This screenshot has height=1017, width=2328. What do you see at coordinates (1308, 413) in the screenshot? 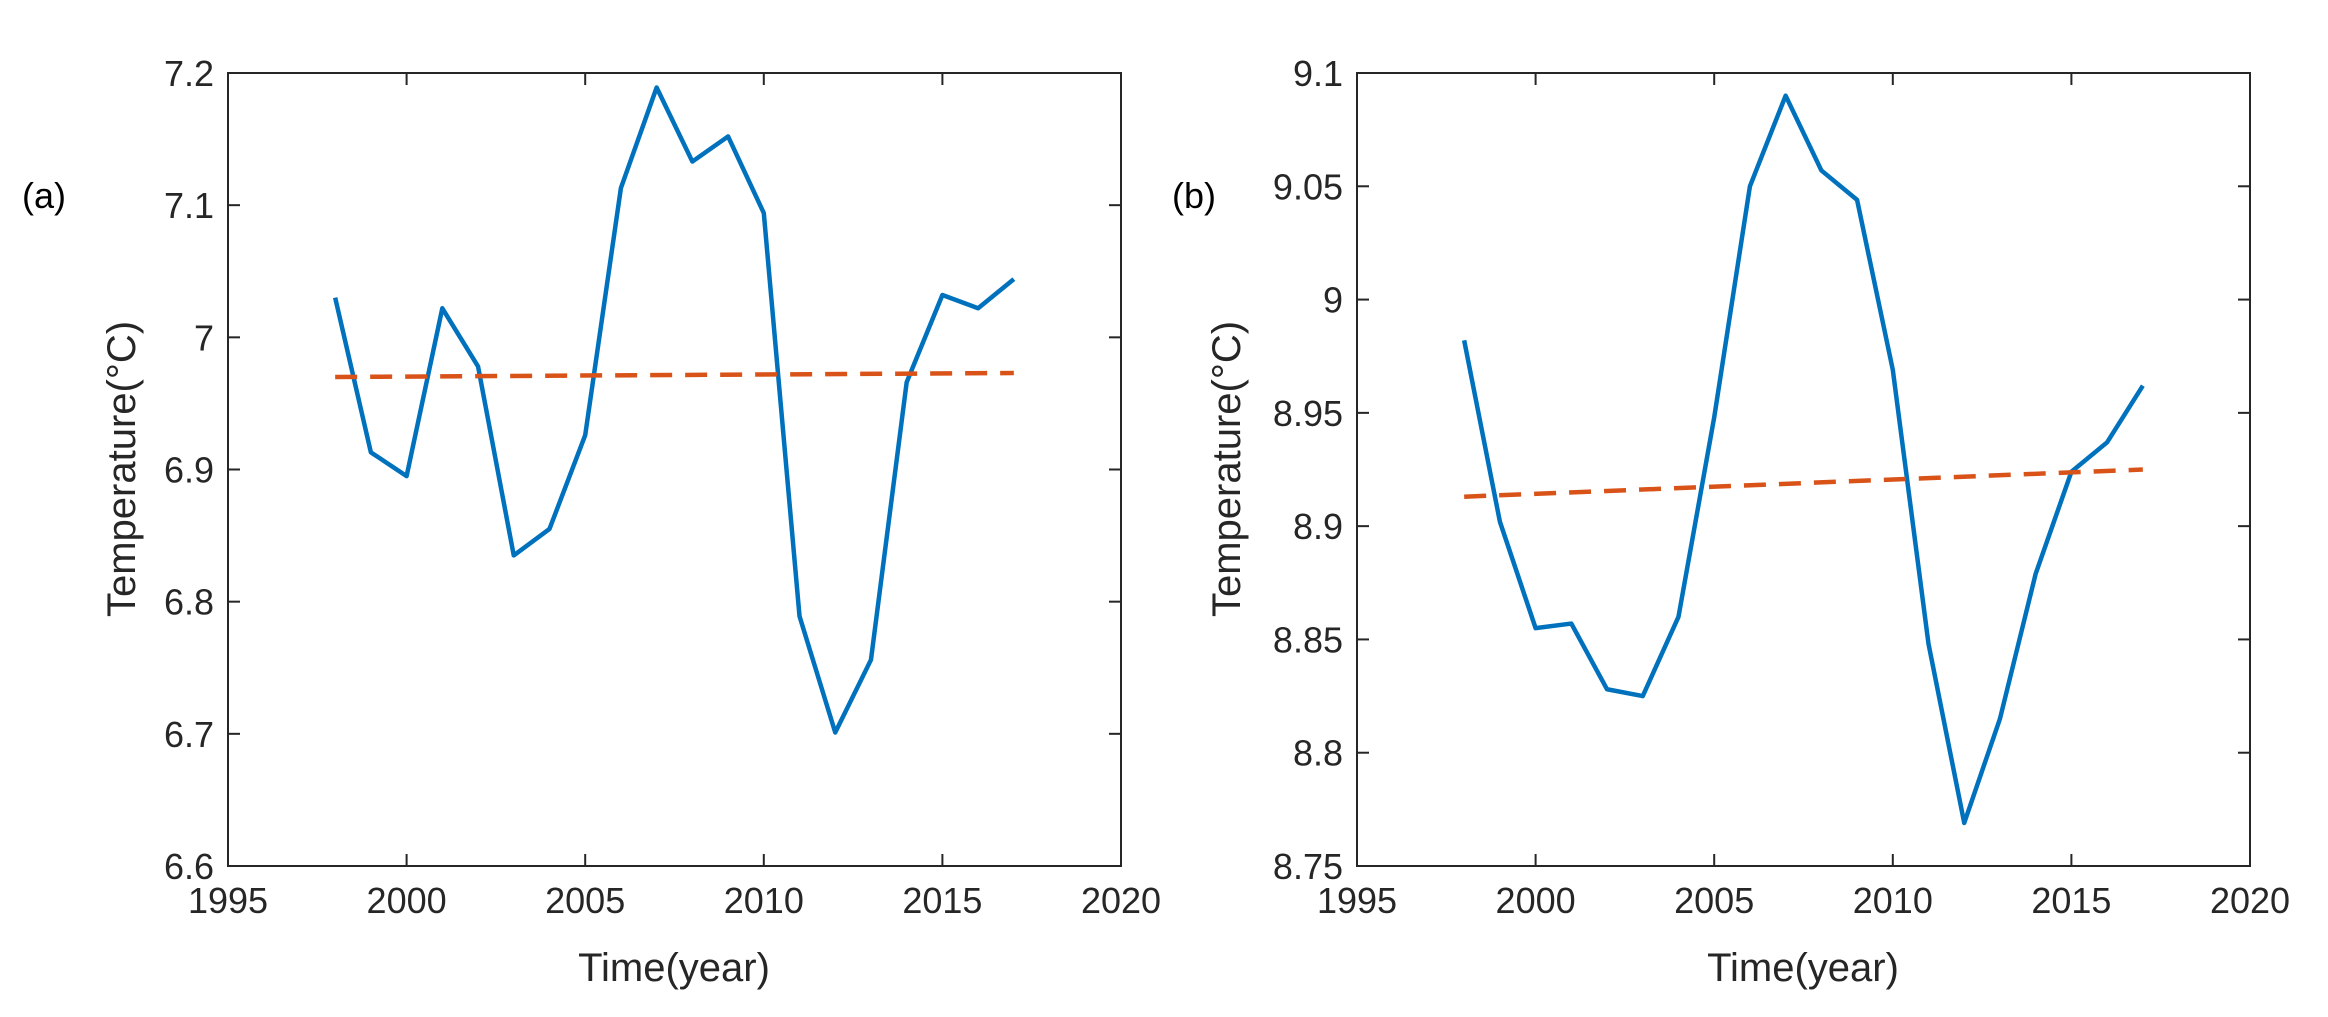
I see `panel-b-y-tick-label: 8.95` at bounding box center [1308, 413].